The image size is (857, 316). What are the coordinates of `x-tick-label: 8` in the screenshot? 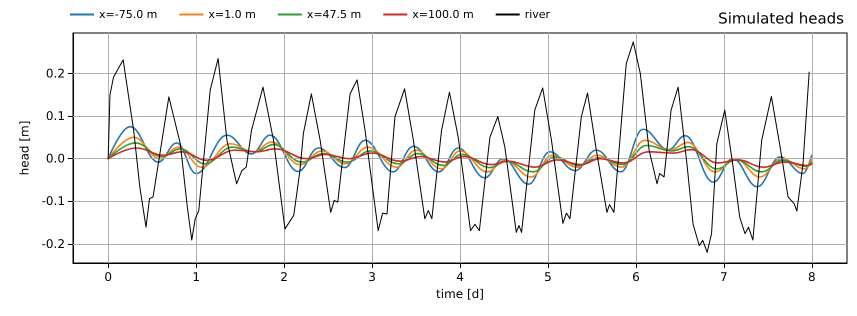 It's located at (812, 277).